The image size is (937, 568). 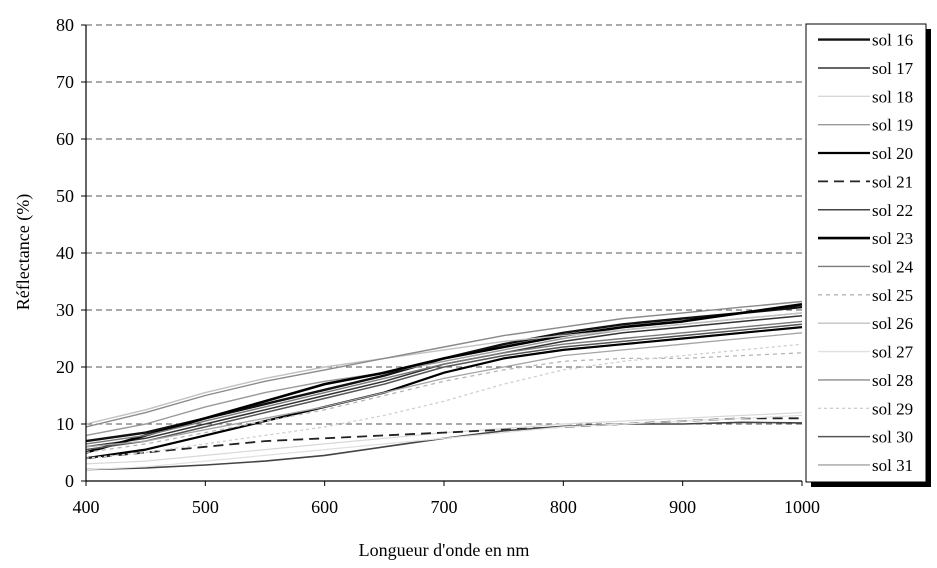 What do you see at coordinates (324, 507) in the screenshot?
I see `x-tick-label-600: 600` at bounding box center [324, 507].